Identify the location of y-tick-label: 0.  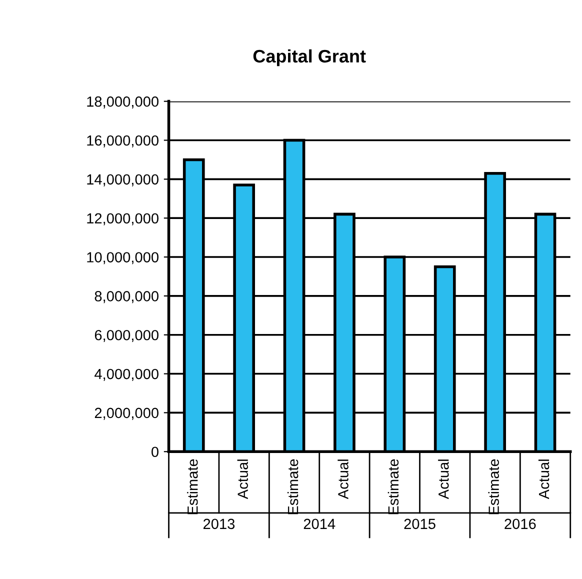
(155, 452).